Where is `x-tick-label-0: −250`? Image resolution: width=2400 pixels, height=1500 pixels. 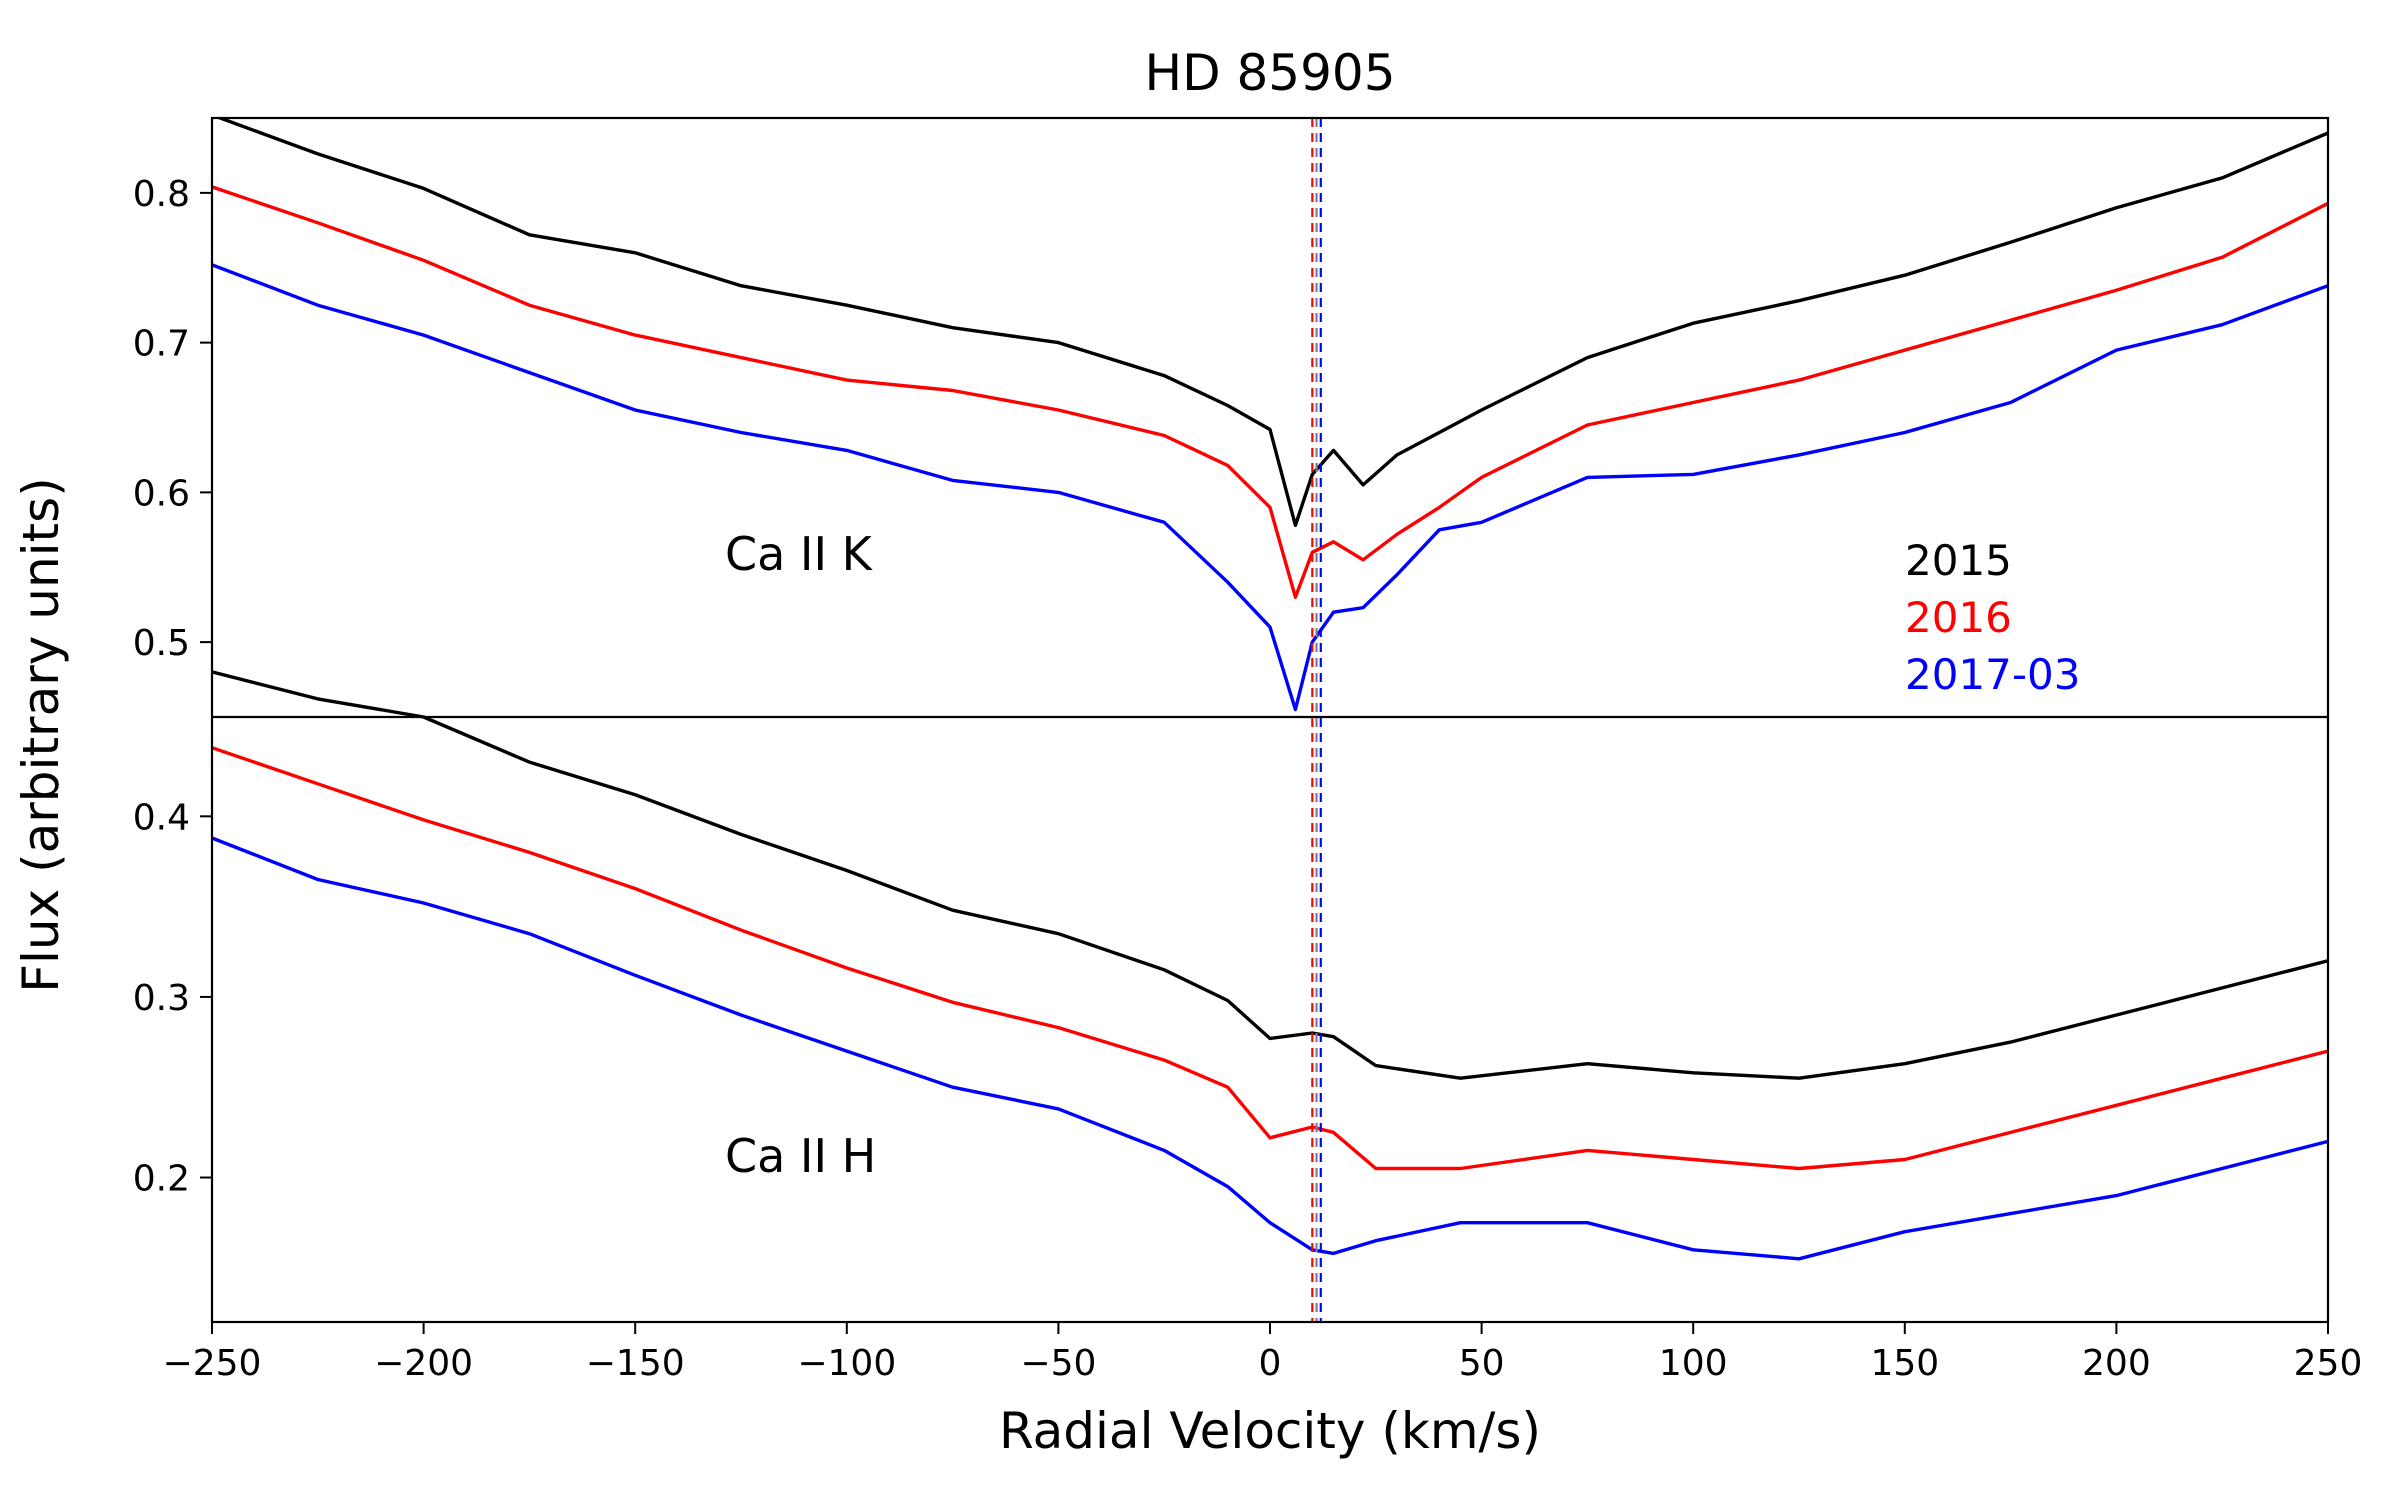
x-tick-label-0: −250 is located at coordinates (212, 1363).